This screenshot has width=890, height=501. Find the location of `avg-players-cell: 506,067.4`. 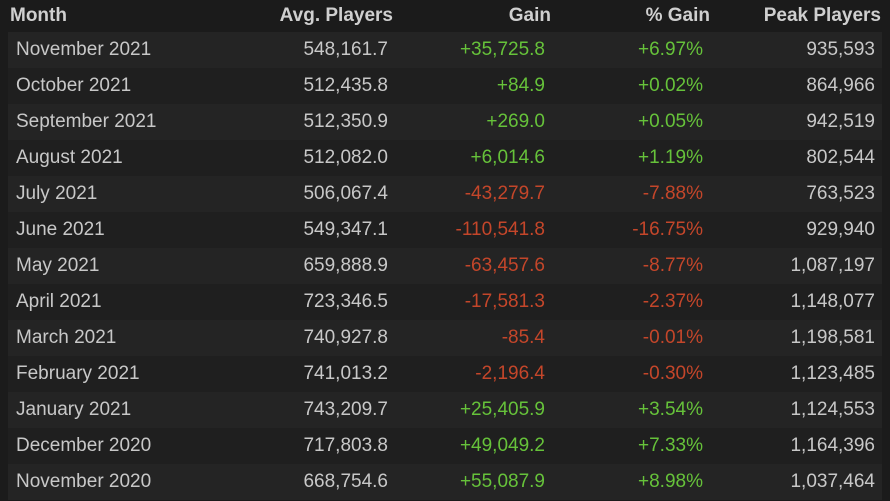

avg-players-cell: 506,067.4 is located at coordinates (345, 193).